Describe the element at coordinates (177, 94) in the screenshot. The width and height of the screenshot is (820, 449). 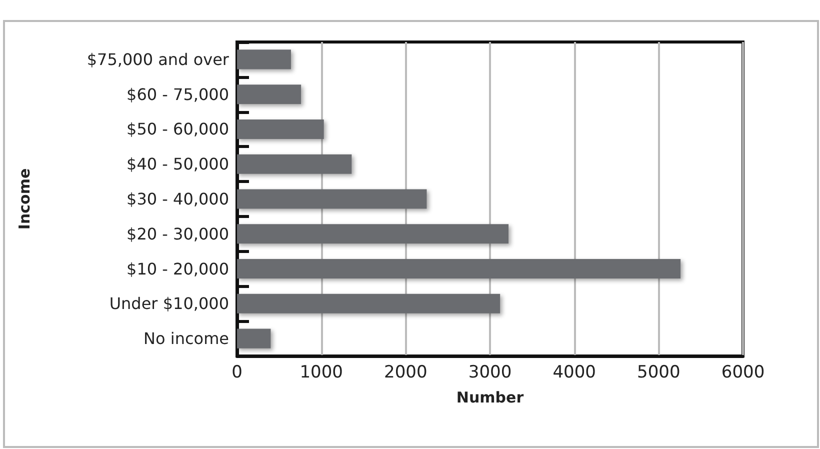
I see `y-tick-label: $60 - 75,000` at that location.